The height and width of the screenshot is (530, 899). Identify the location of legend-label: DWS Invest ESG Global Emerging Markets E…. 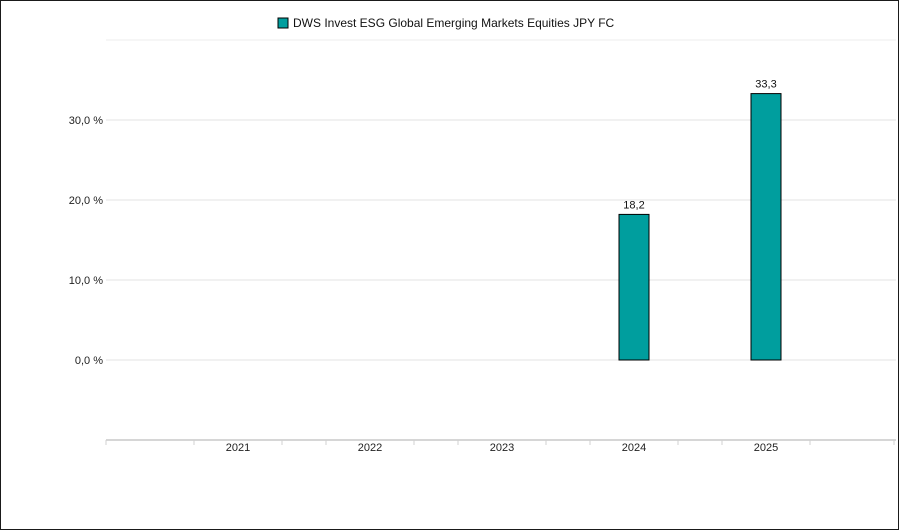
(454, 23).